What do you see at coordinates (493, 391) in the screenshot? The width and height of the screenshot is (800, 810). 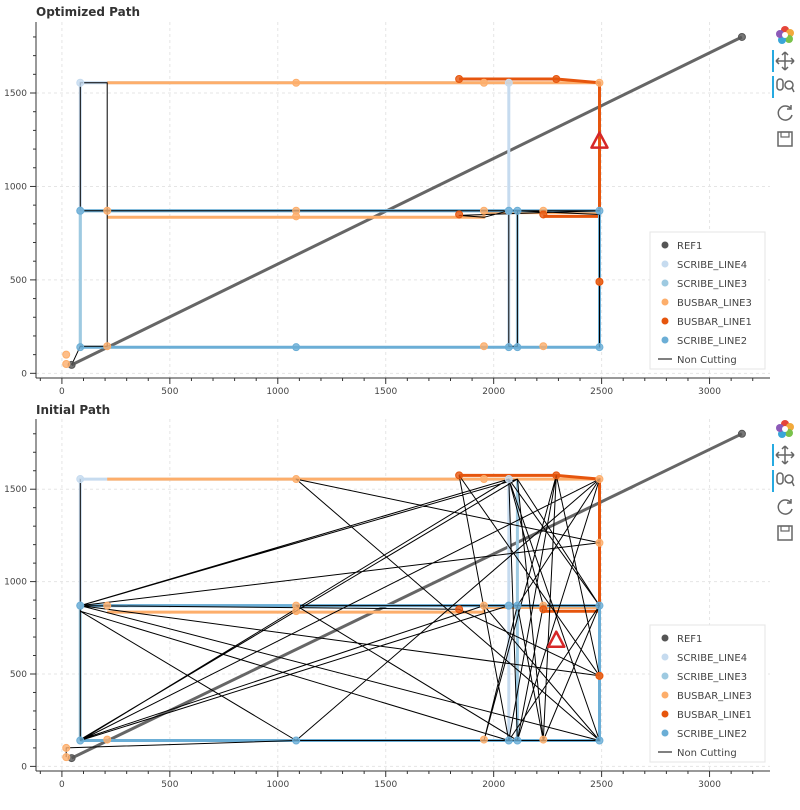 I see `x-tick-label: 2000` at bounding box center [493, 391].